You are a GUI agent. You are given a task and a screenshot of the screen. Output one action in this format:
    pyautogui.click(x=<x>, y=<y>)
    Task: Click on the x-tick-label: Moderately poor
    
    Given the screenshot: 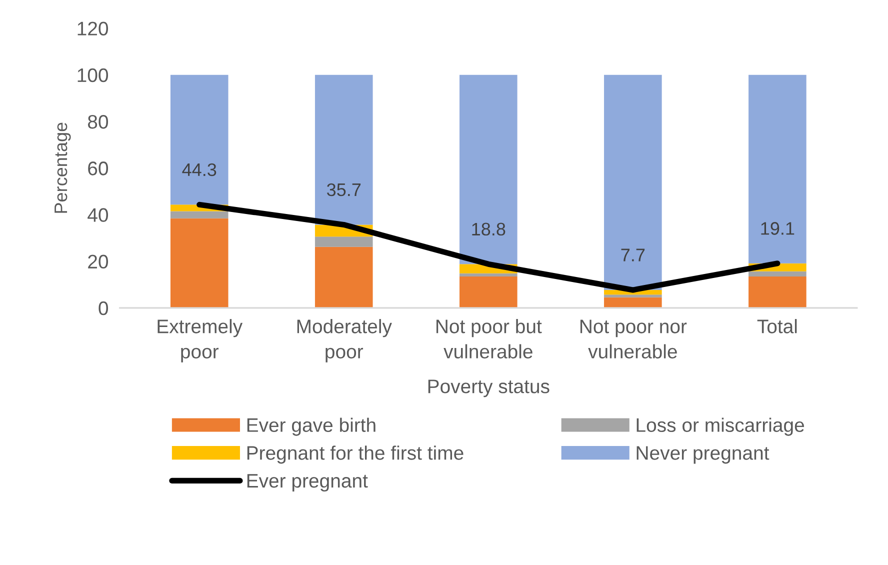 What is the action you would take?
    pyautogui.click(x=344, y=340)
    